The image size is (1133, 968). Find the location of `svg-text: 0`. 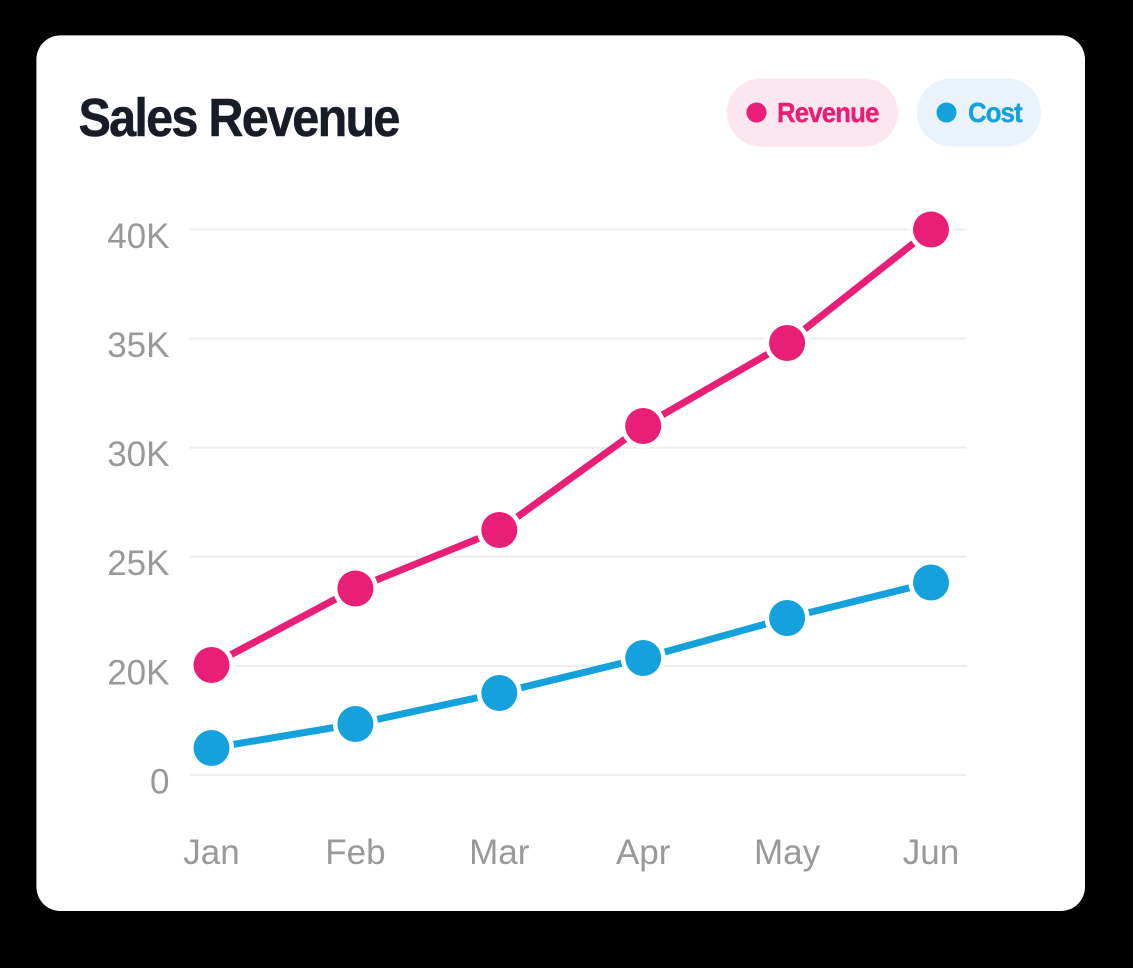

svg-text: 0 is located at coordinates (159, 781).